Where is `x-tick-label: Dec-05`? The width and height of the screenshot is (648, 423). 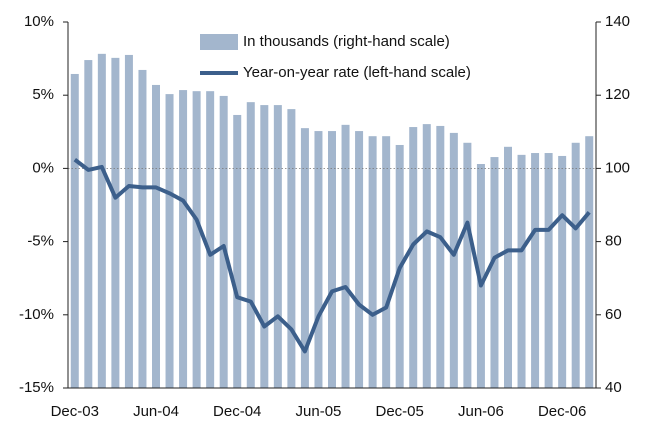
x-tick-label: Dec-05 is located at coordinates (400, 411).